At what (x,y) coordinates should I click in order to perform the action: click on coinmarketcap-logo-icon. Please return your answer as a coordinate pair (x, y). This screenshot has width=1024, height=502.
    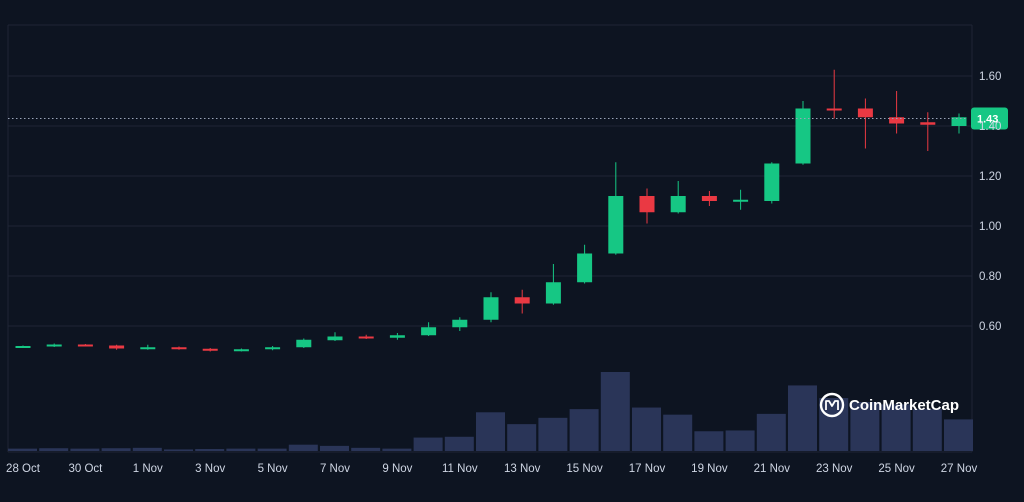
    Looking at the image, I should click on (832, 405).